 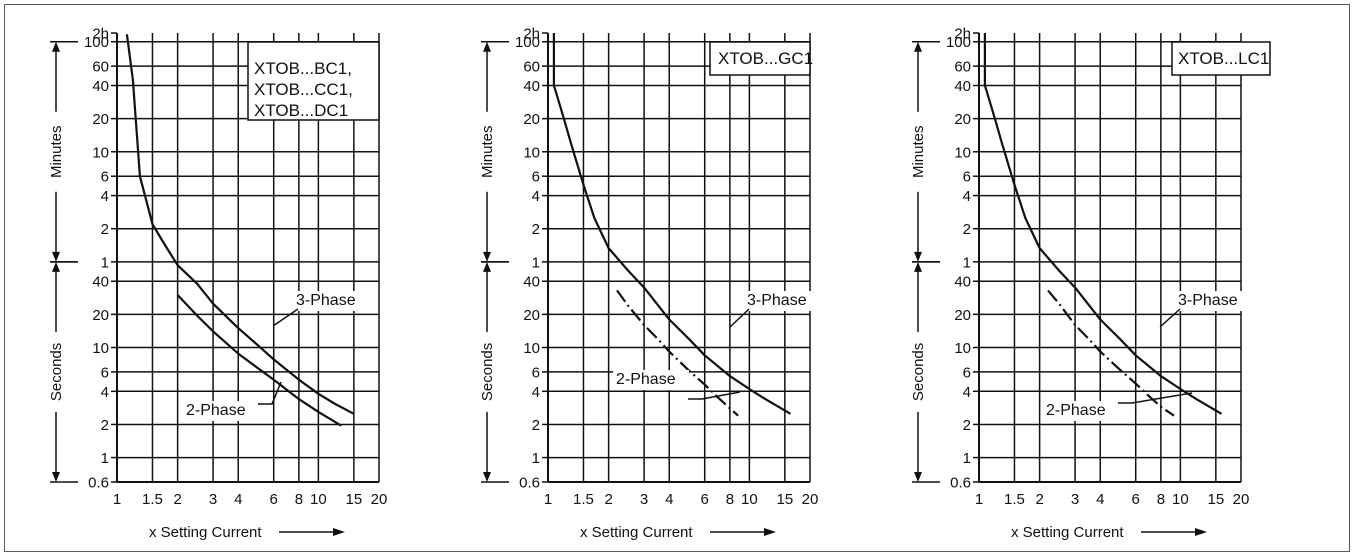 I want to click on three-phase-leader, so click(x=739, y=318).